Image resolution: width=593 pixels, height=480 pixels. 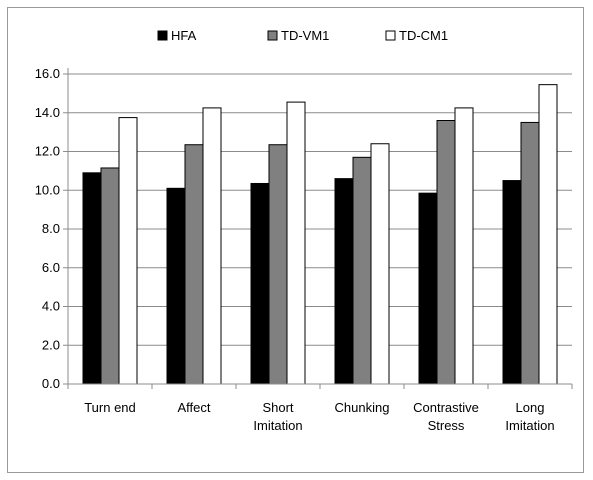 I want to click on x-category-label-line: Stress, so click(x=446, y=425).